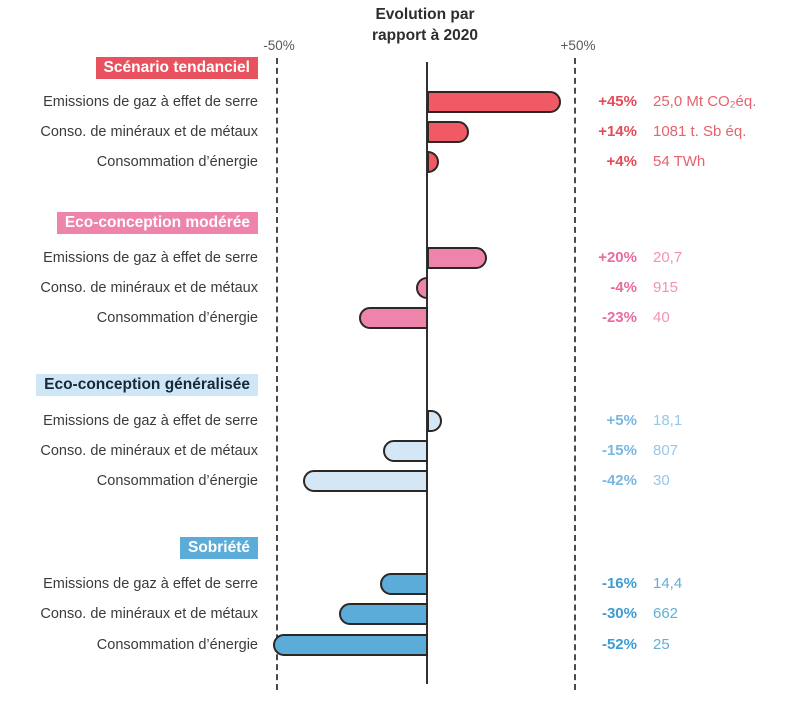 This screenshot has height=705, width=795. What do you see at coordinates (666, 450) in the screenshot?
I see `value-label: 807` at bounding box center [666, 450].